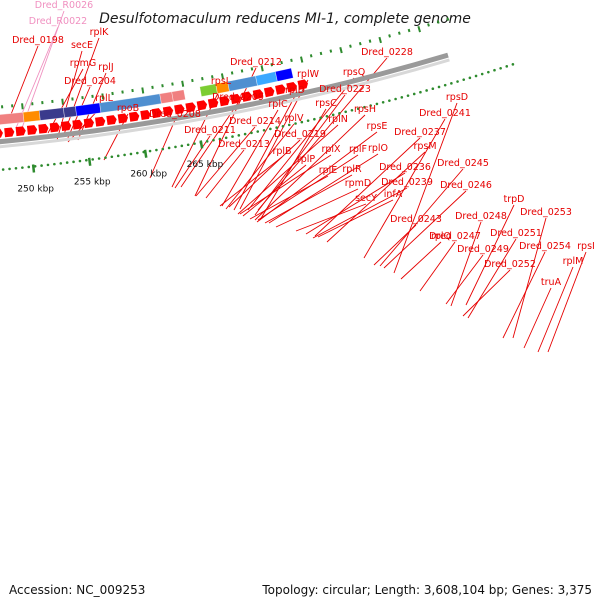 The image size is (600, 600). What do you see at coordinates (420, 132) in the screenshot?
I see `gene-label: Dred_0237` at bounding box center [420, 132].